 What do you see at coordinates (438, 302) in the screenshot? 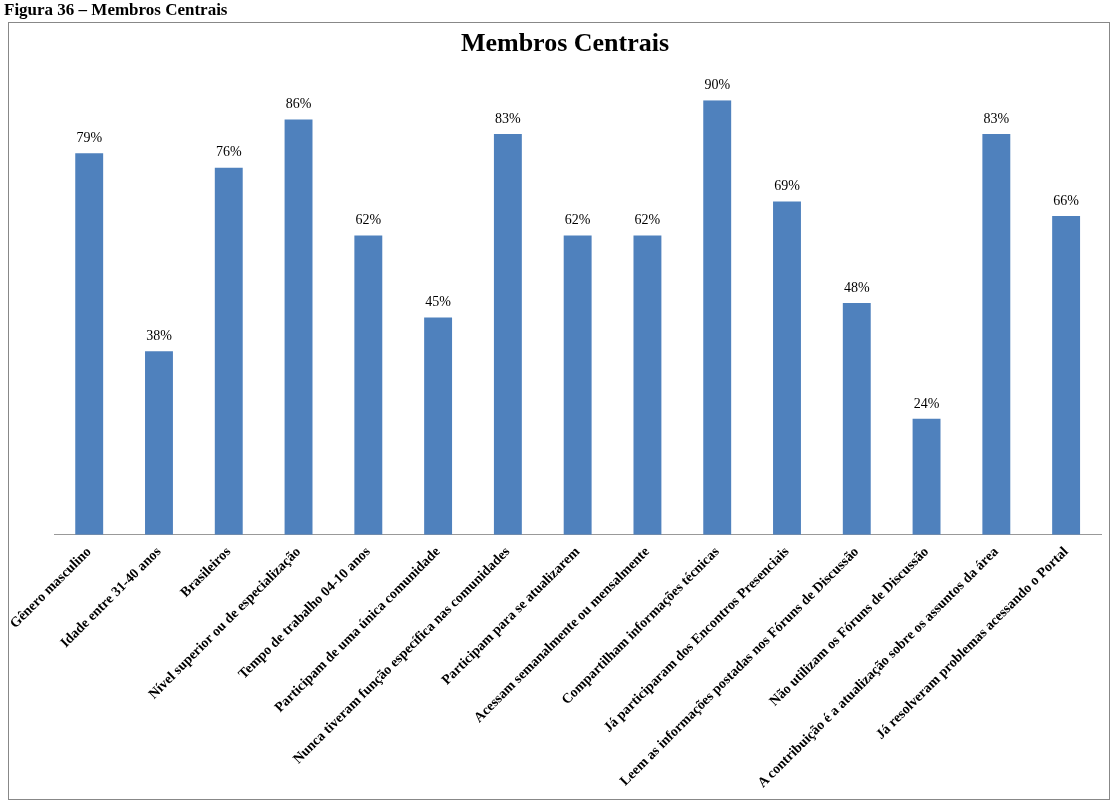
I see `data-label: 45%` at bounding box center [438, 302].